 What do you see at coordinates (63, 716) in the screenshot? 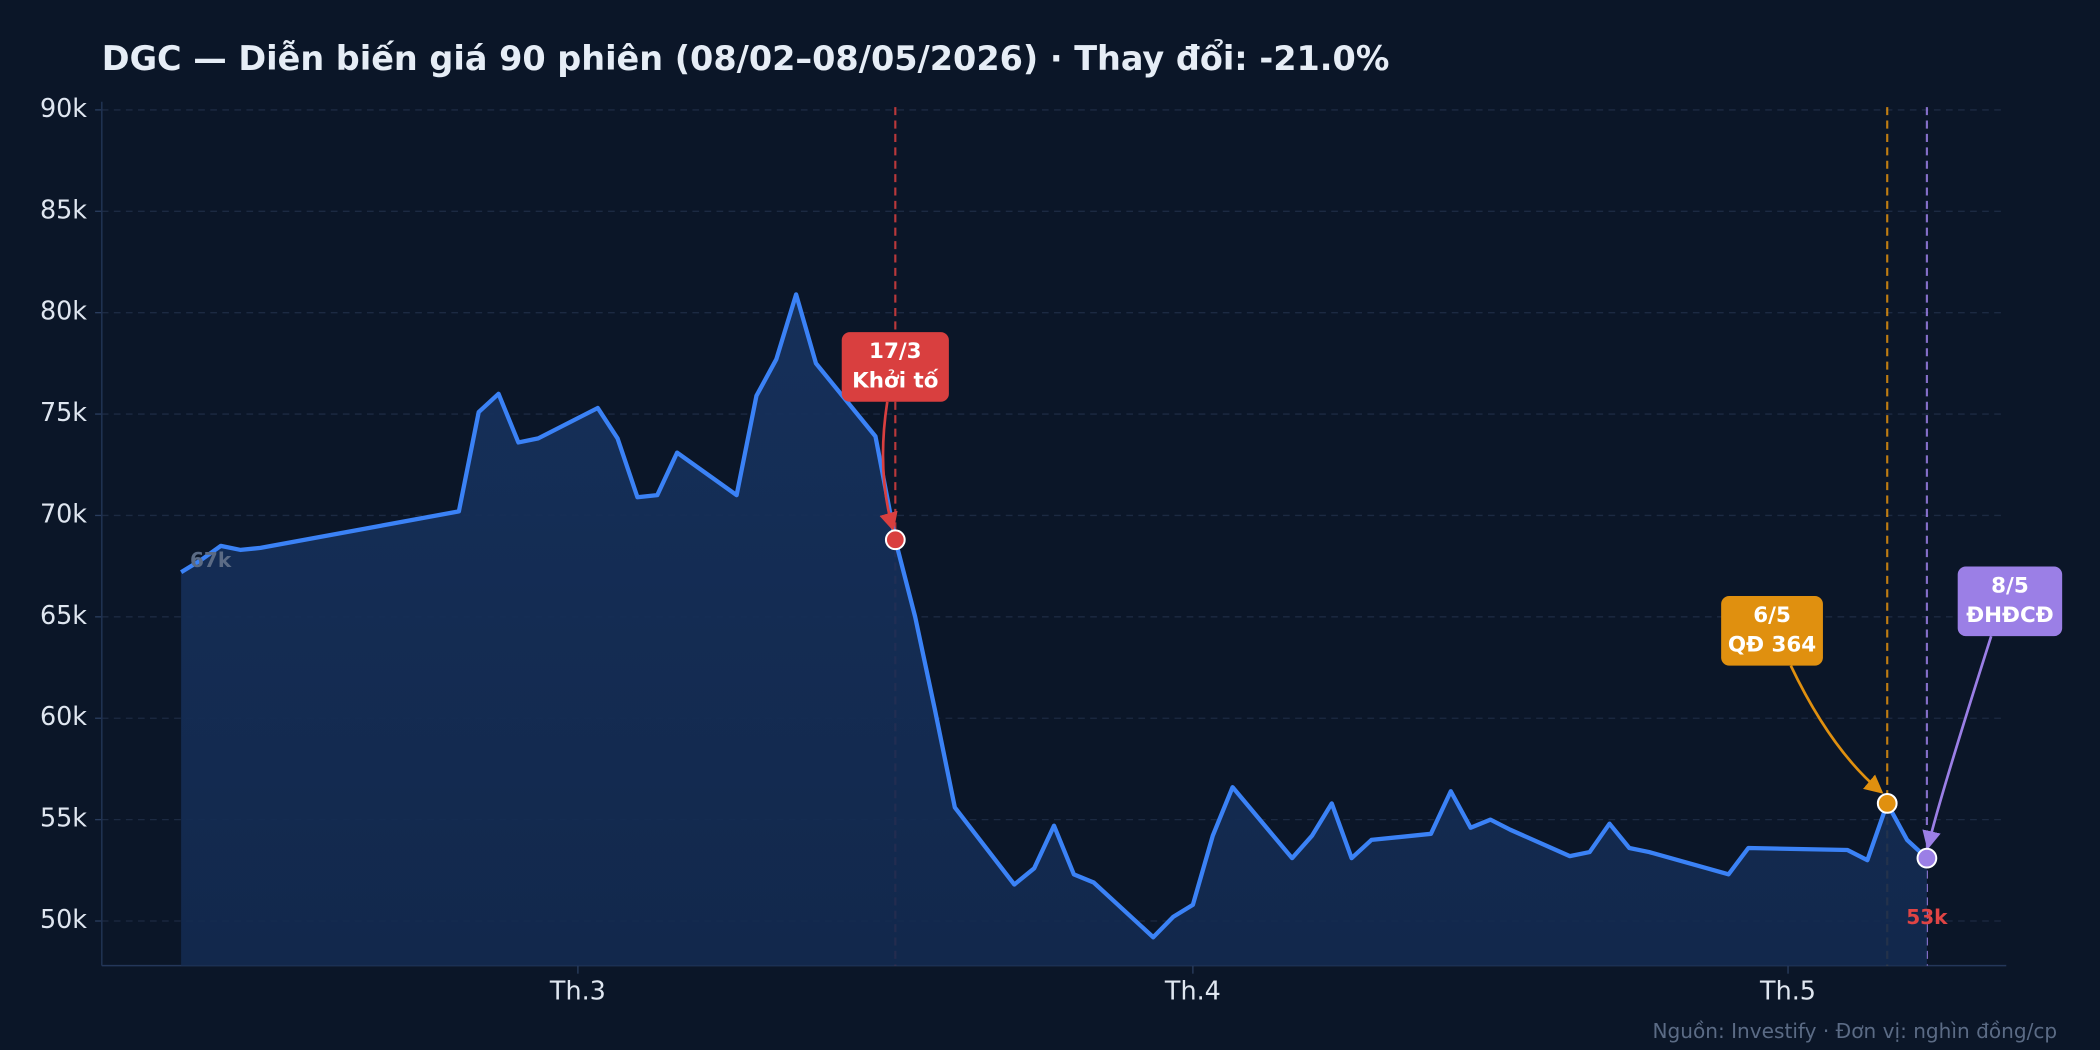
I see `y-tick-label: 60k` at bounding box center [63, 716].